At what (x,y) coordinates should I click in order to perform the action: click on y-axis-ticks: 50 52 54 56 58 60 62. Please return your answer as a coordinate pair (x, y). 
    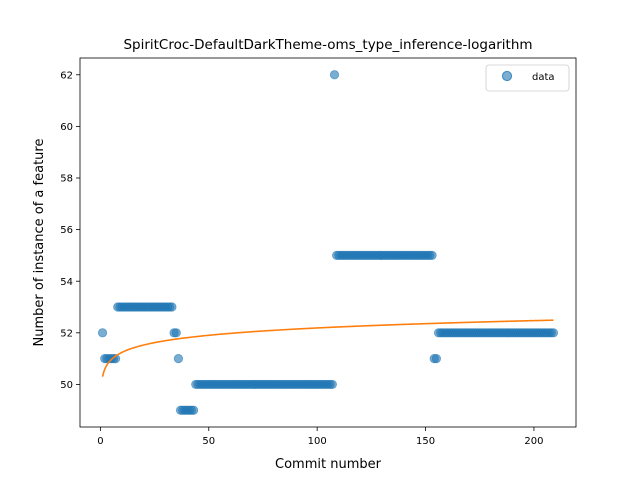
    Looking at the image, I should click on (70, 230).